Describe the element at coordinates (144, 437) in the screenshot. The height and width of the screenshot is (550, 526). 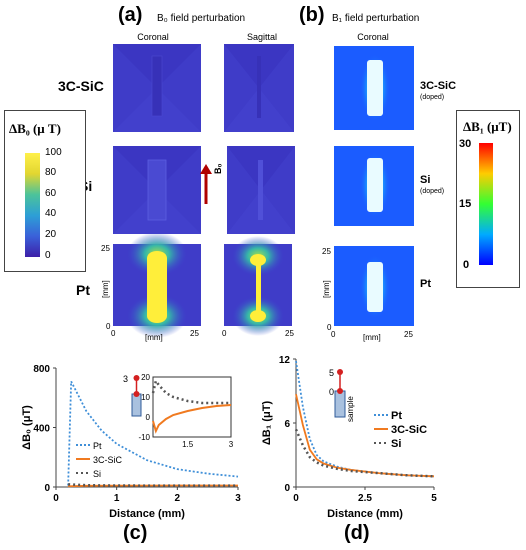
I see `inset-y-tick-label: -10` at that location.